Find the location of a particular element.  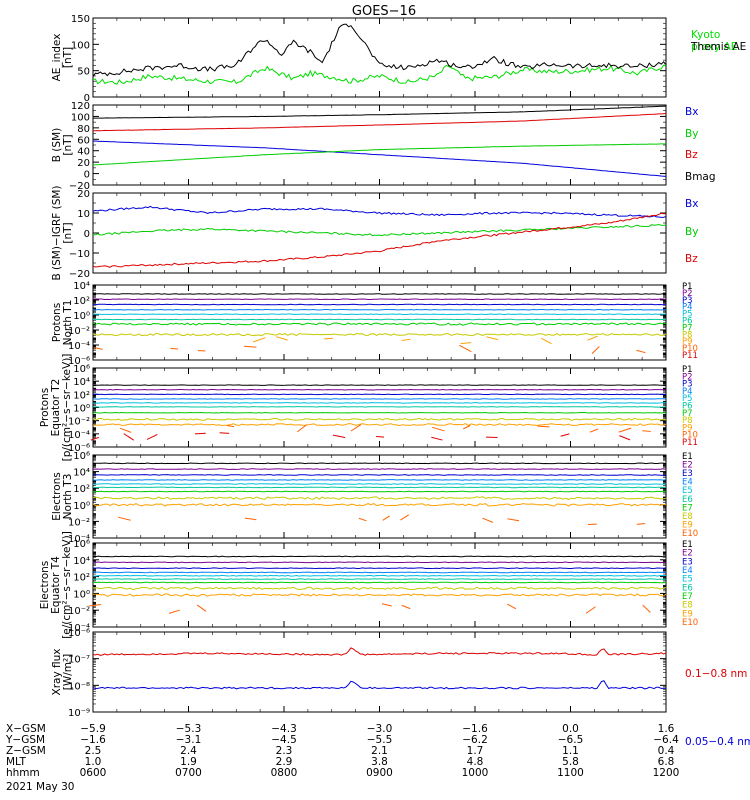

legend-entry: Bmag is located at coordinates (700, 177).